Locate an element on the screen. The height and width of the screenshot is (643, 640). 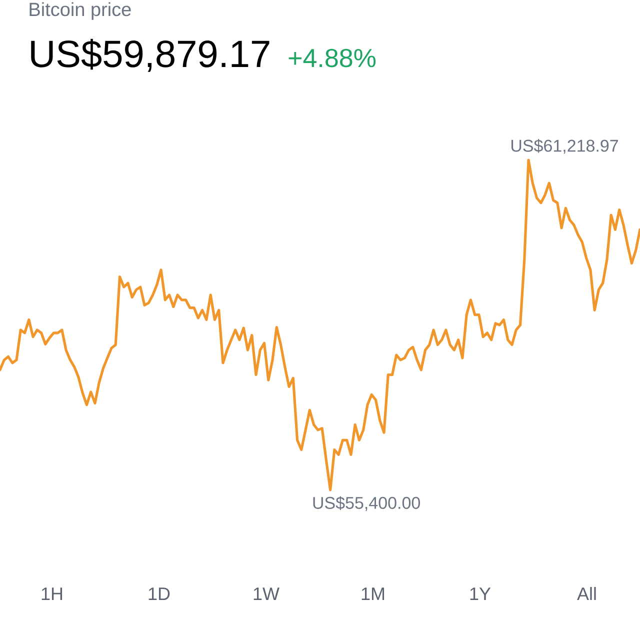
text: +4.88% is located at coordinates (332, 58).